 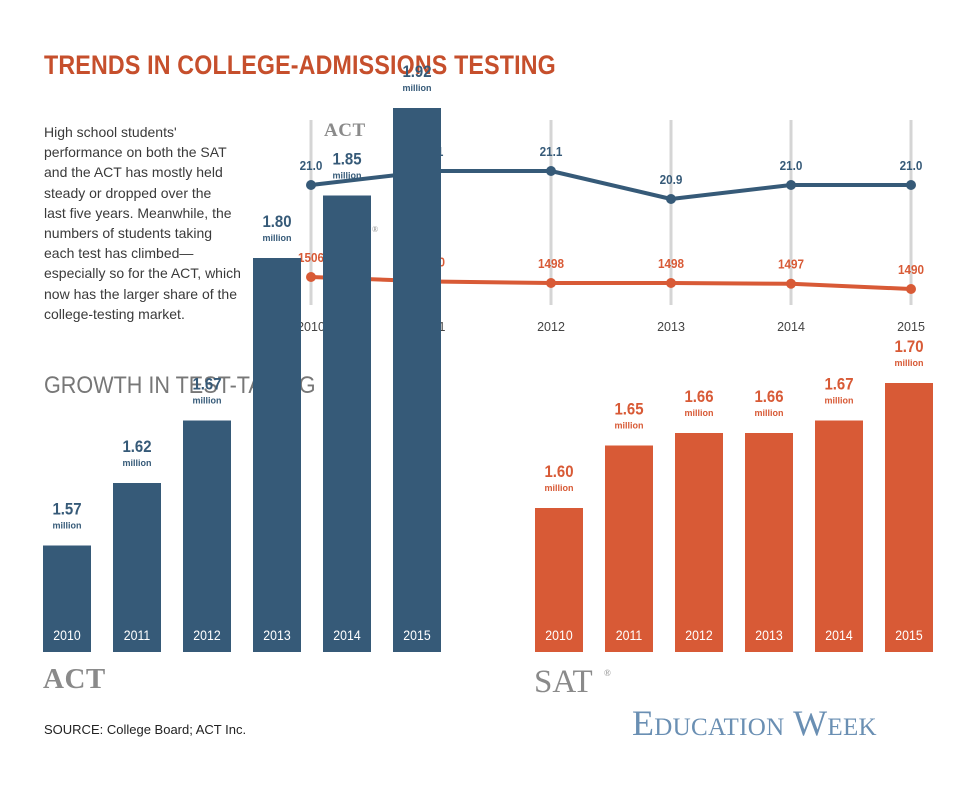 I want to click on intro-line: each test has climbed—, so click(x=119, y=253).